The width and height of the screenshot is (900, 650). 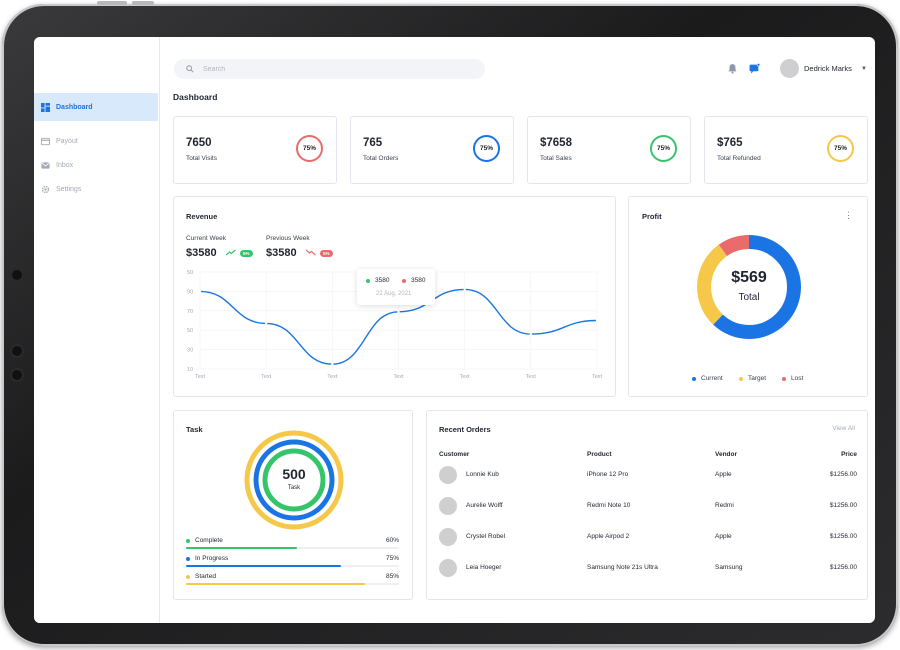 What do you see at coordinates (749, 277) in the screenshot?
I see `profit-total-value: $569` at bounding box center [749, 277].